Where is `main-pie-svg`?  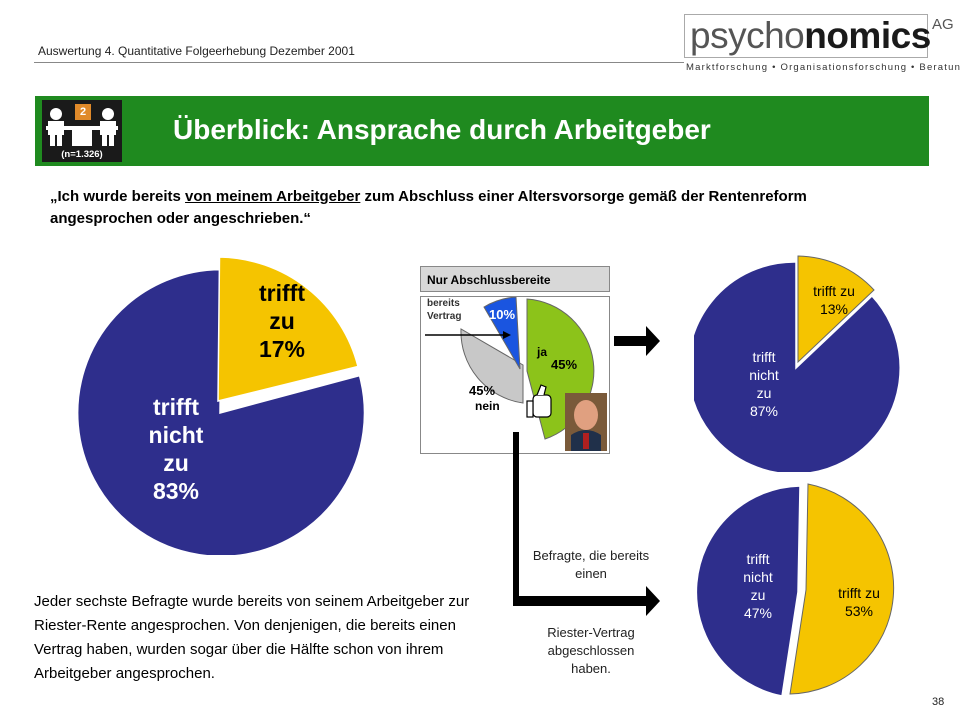 main-pie-svg is located at coordinates (221, 407).